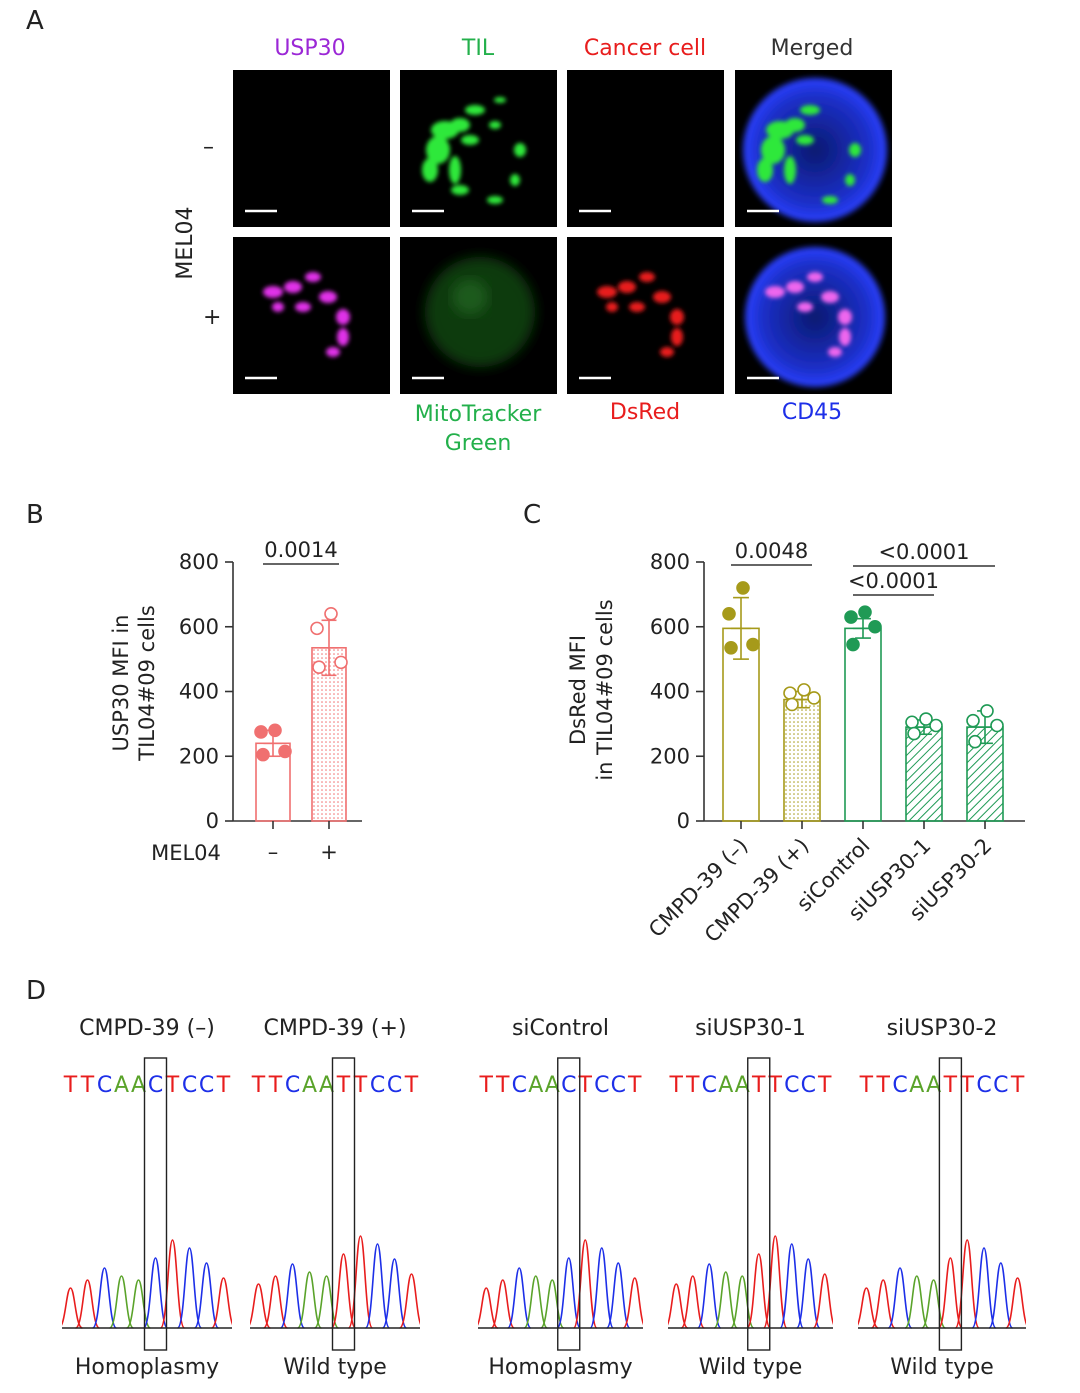 This screenshot has width=1080, height=1393. What do you see at coordinates (560, 1201) in the screenshot?
I see `trace-sample: siControl T T C A A C T C C T Homoplasmy` at bounding box center [560, 1201].